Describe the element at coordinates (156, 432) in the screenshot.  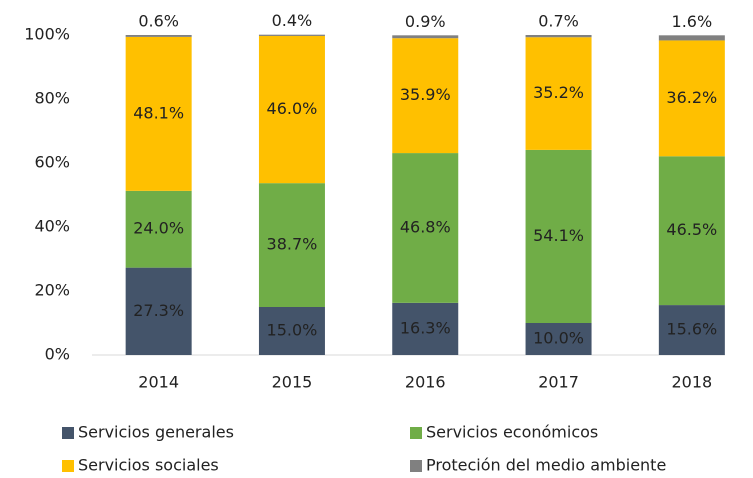
I see `legend-label: Servicios generales` at that location.